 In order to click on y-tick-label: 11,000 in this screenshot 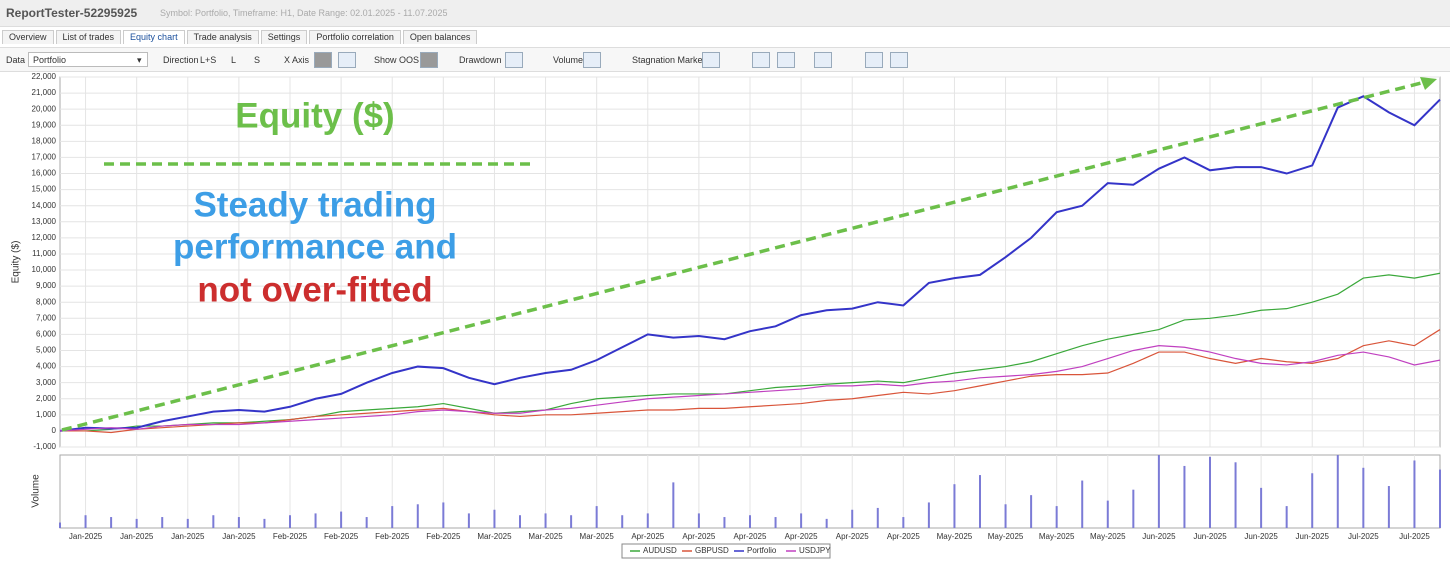, I will do `click(44, 253)`.